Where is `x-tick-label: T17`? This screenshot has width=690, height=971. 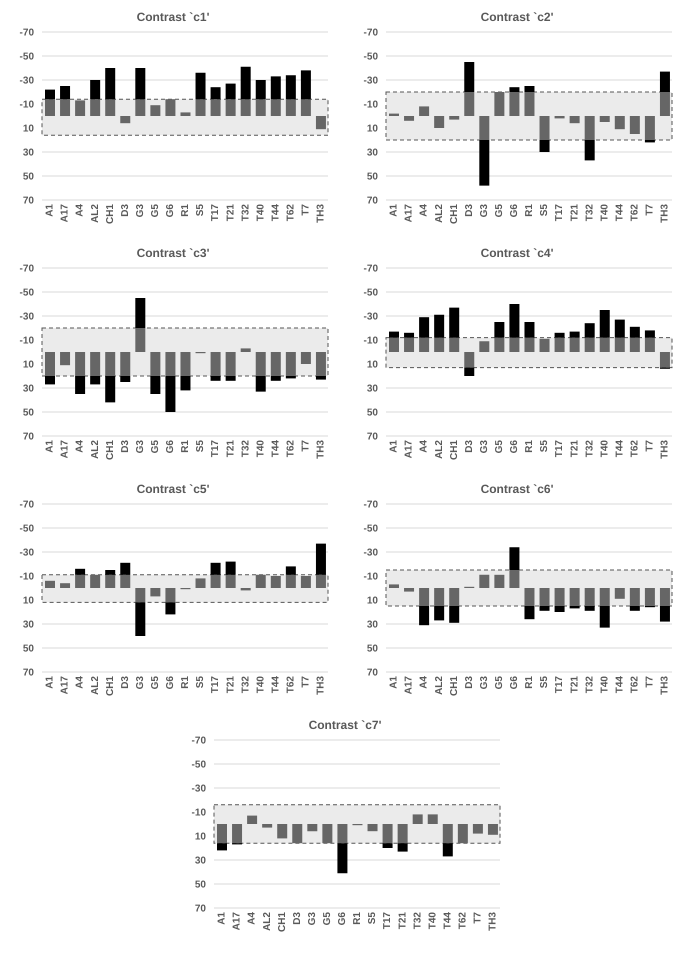
x-tick-label: T17 is located at coordinates (216, 213).